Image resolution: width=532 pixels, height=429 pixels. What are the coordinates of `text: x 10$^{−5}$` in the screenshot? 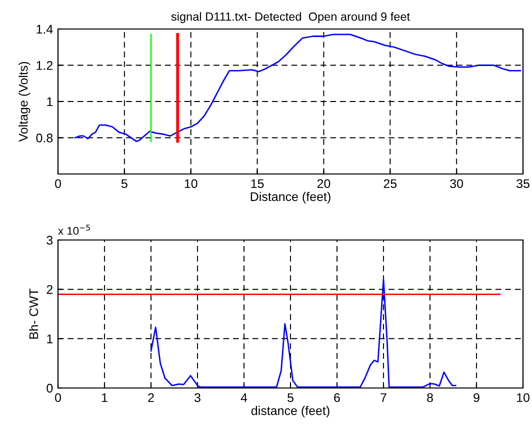 It's located at (74, 229).